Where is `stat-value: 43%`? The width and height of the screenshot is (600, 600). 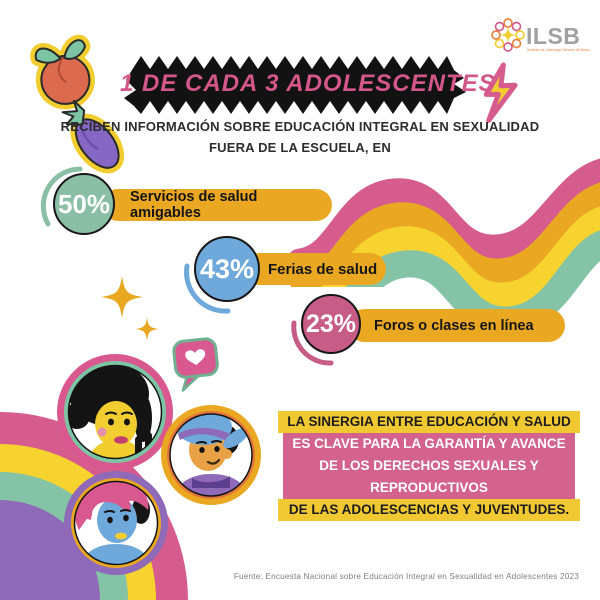
stat-value: 43% is located at coordinates (227, 268).